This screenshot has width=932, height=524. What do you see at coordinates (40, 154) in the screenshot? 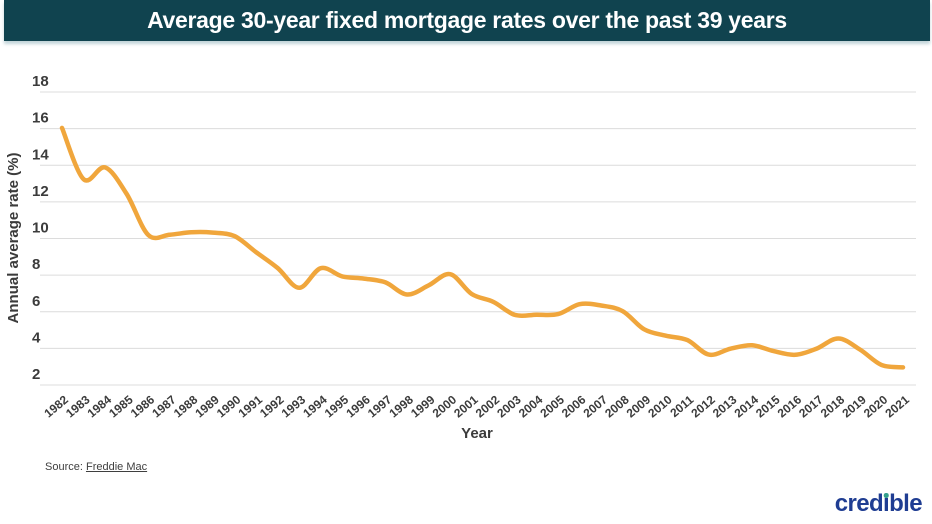
I see `y-tick-label: 14` at bounding box center [40, 154].